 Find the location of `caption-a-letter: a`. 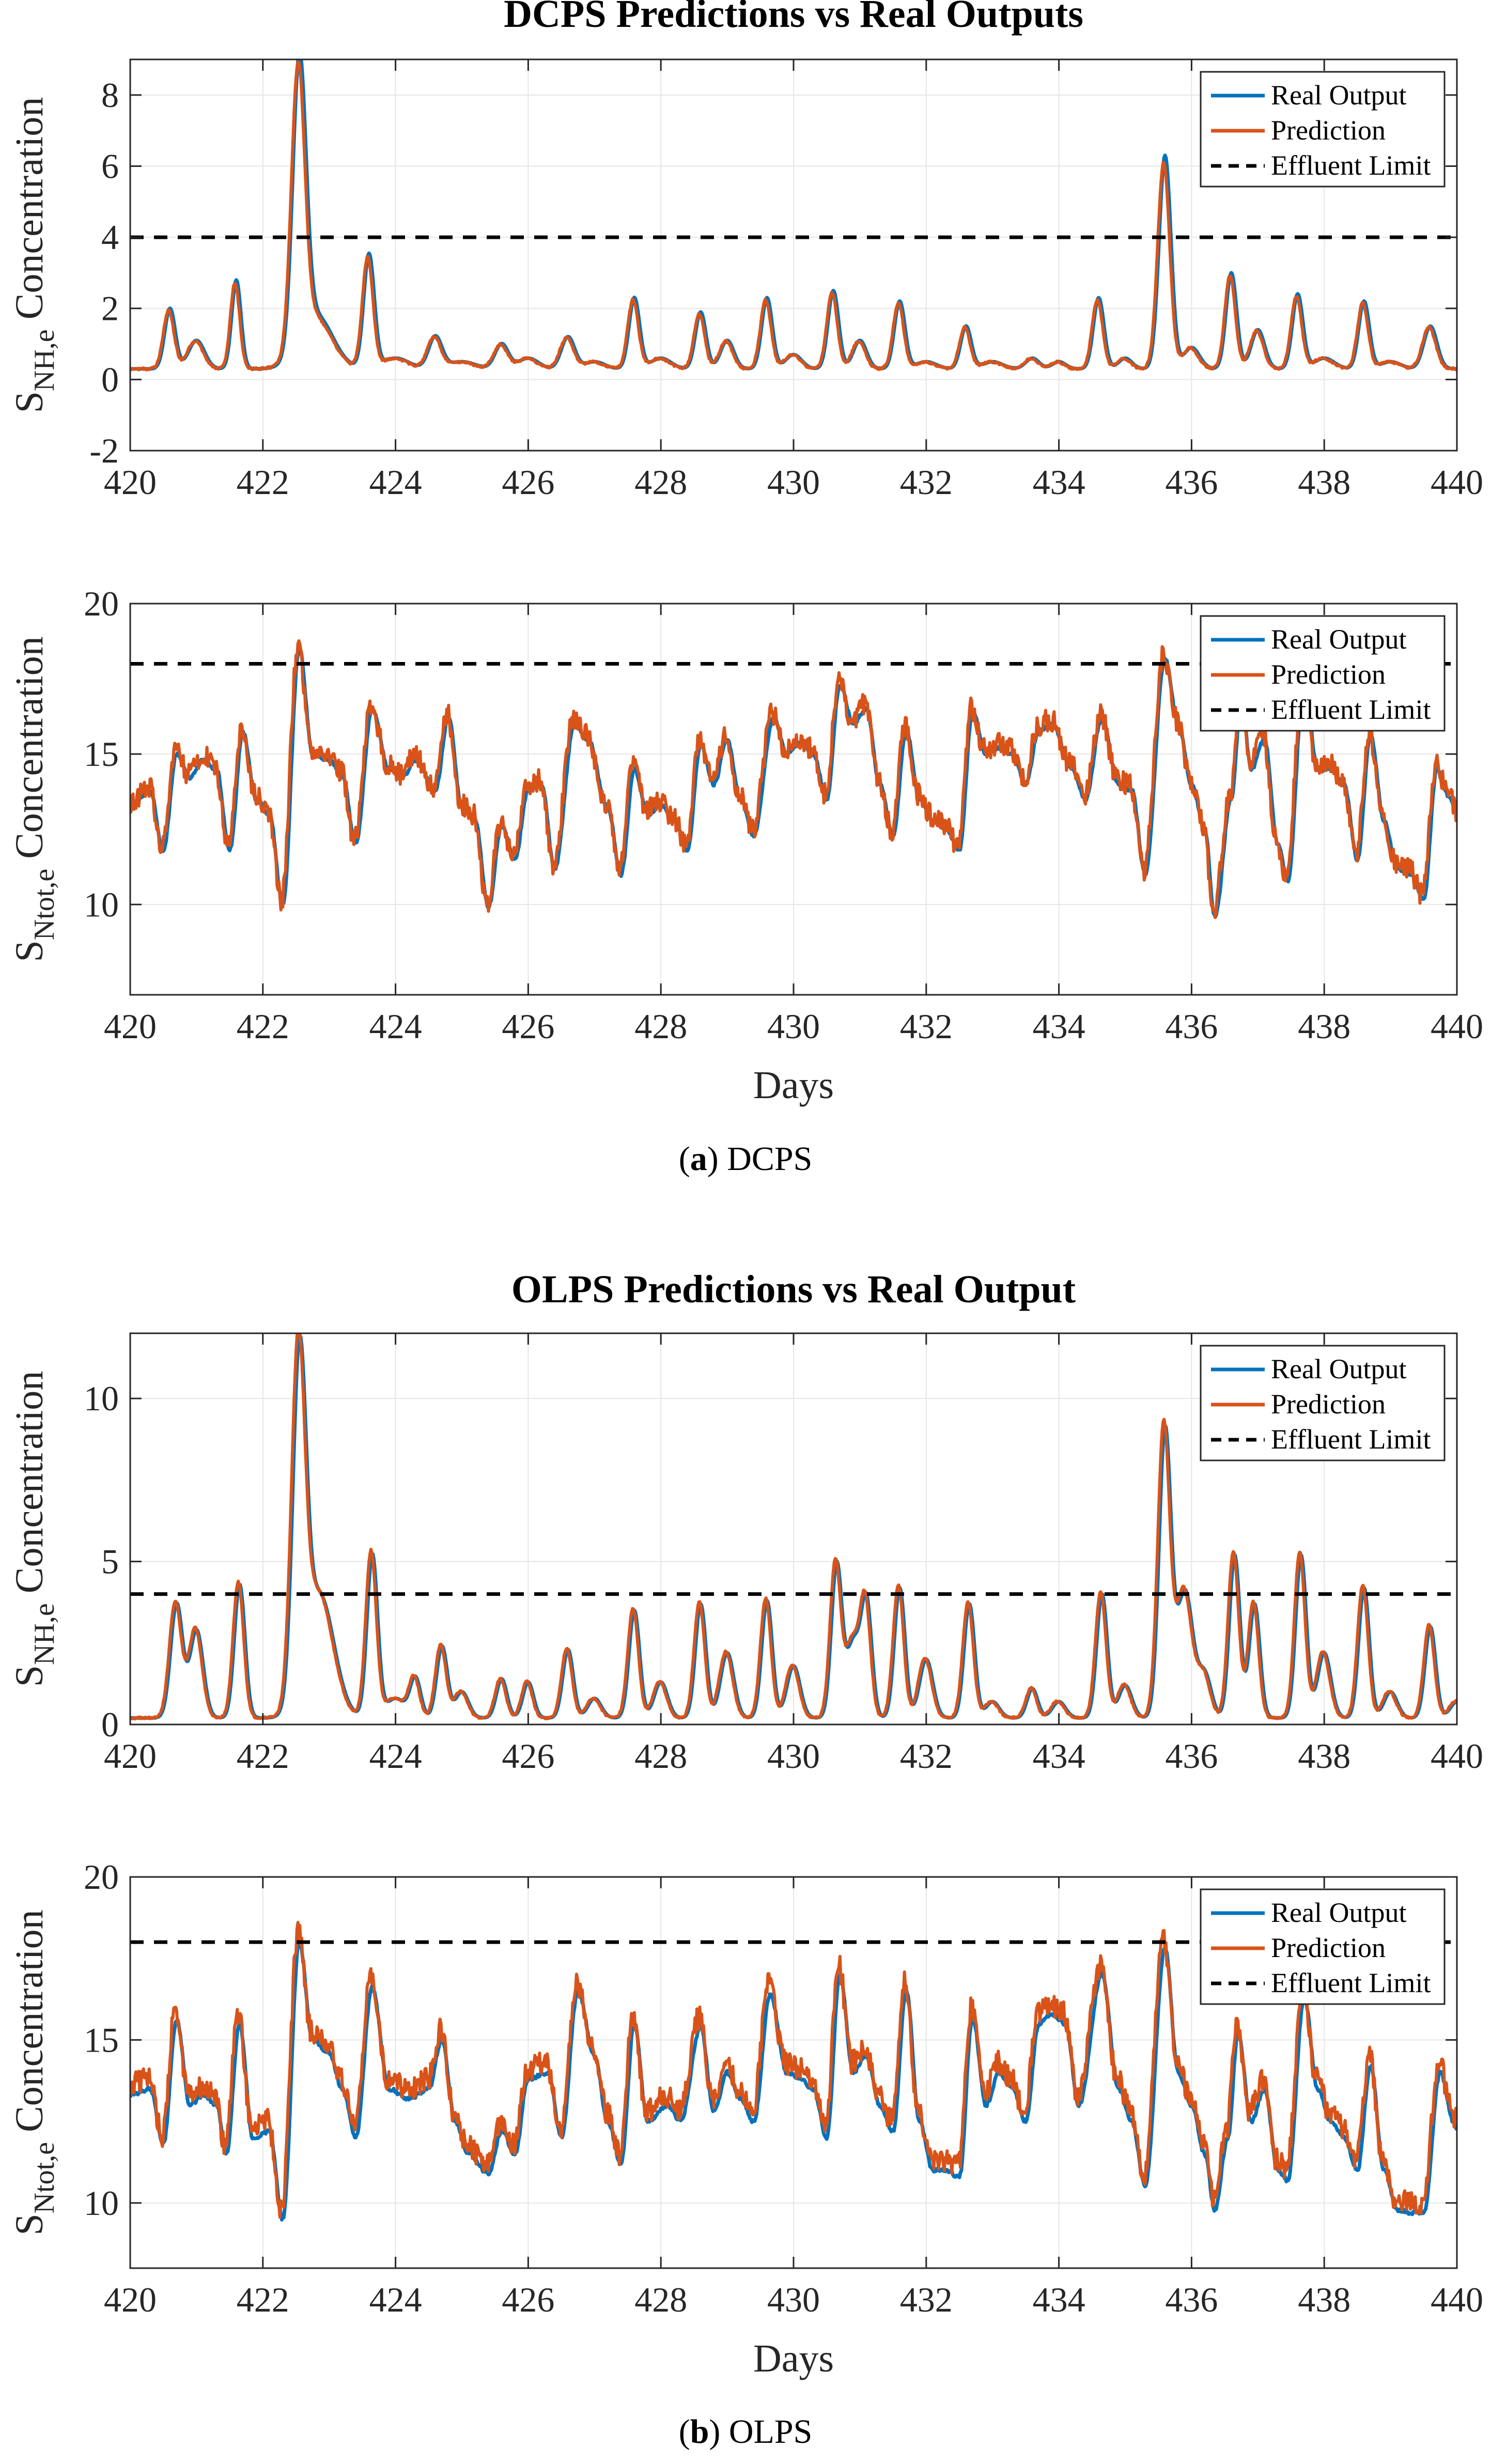

caption-a-letter: a is located at coordinates (699, 1159).